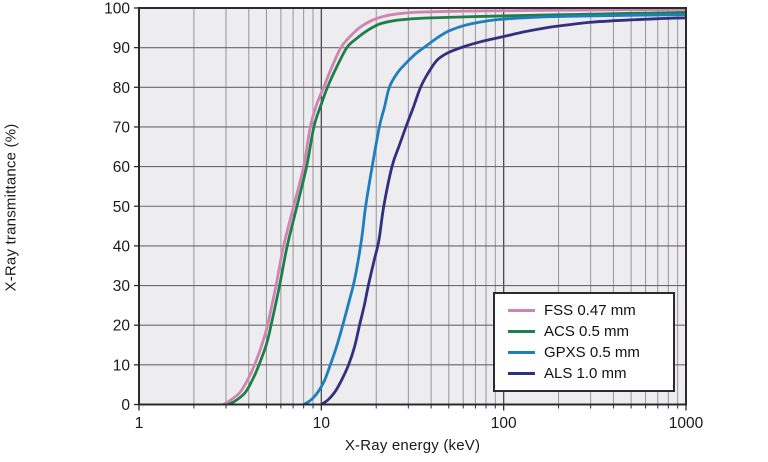 The width and height of the screenshot is (768, 462). I want to click on x-tick-label: 100, so click(504, 423).